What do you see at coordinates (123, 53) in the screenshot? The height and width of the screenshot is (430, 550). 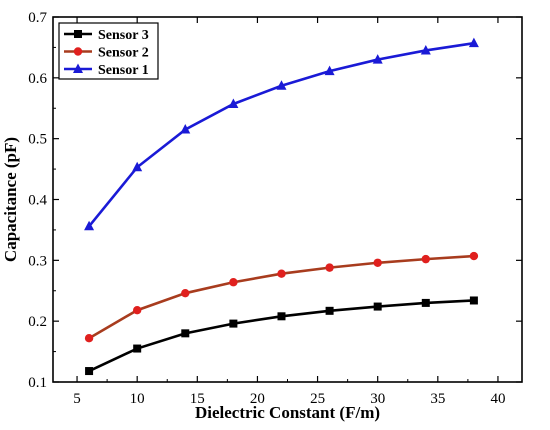 I see `legend-label: Sensor 2` at bounding box center [123, 53].